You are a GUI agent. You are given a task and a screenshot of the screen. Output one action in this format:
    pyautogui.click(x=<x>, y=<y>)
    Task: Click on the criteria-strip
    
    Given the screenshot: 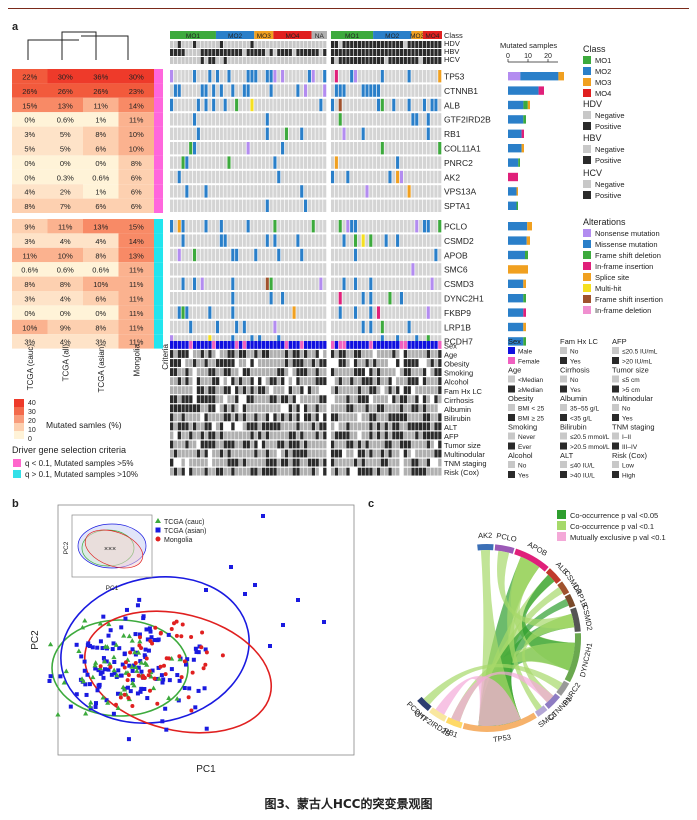 What is the action you would take?
    pyautogui.click(x=158, y=76)
    